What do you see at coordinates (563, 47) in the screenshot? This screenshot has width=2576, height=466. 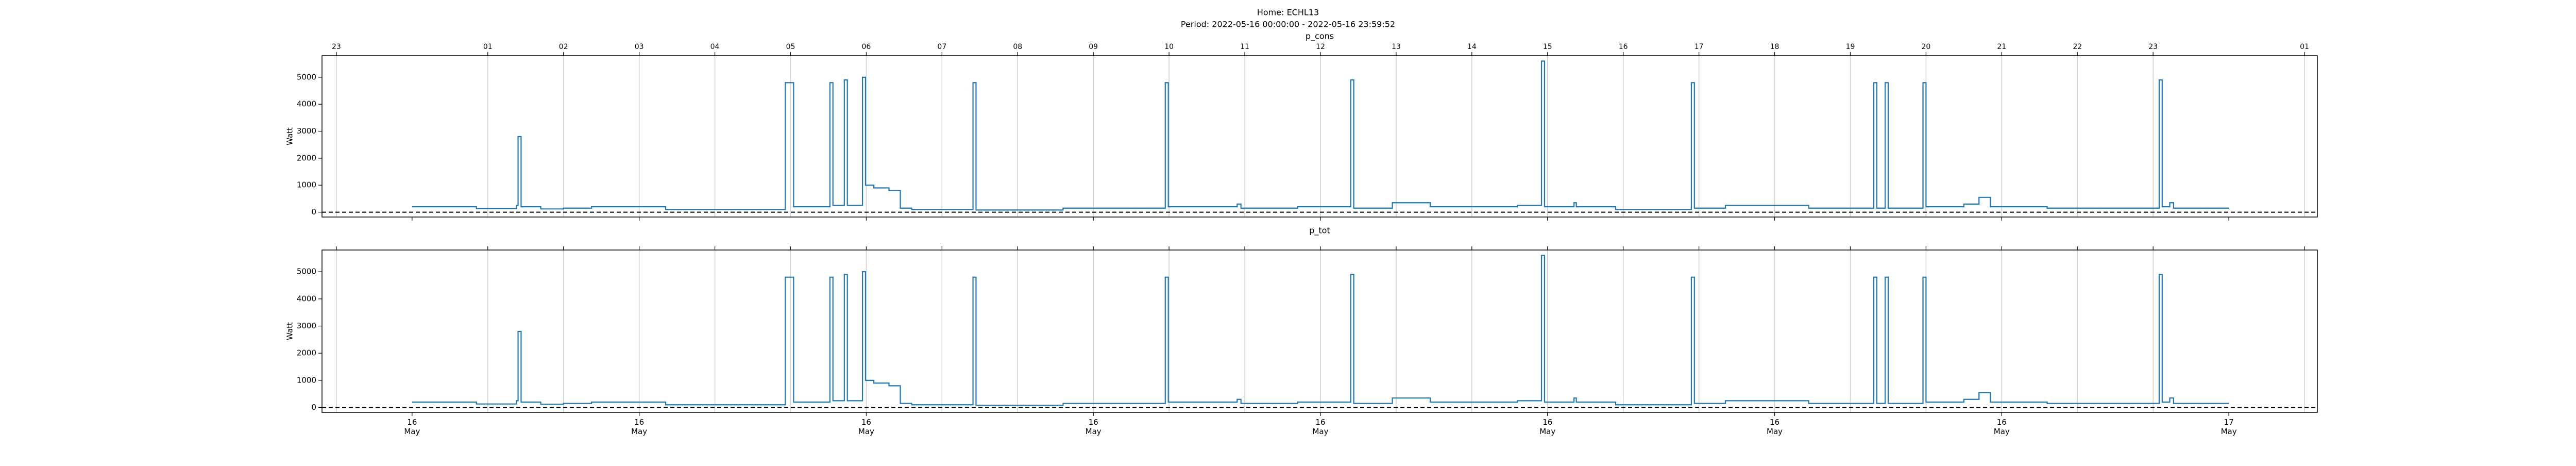 I see `x2-tick-label: 02` at bounding box center [563, 47].